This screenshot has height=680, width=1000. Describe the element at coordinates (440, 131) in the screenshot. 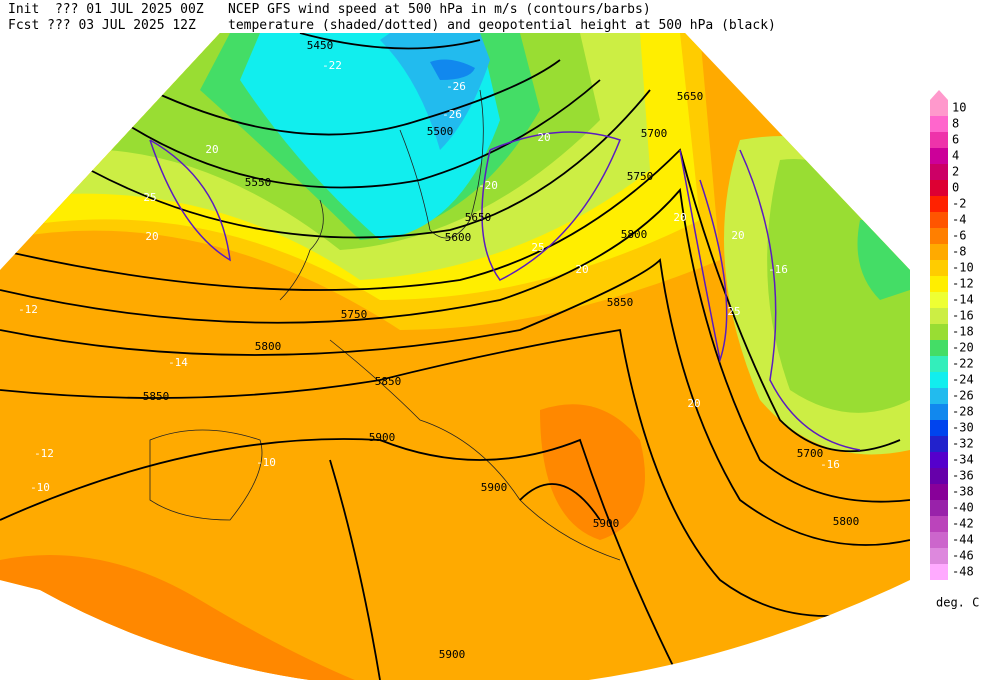

I see `height-label: 5500` at that location.